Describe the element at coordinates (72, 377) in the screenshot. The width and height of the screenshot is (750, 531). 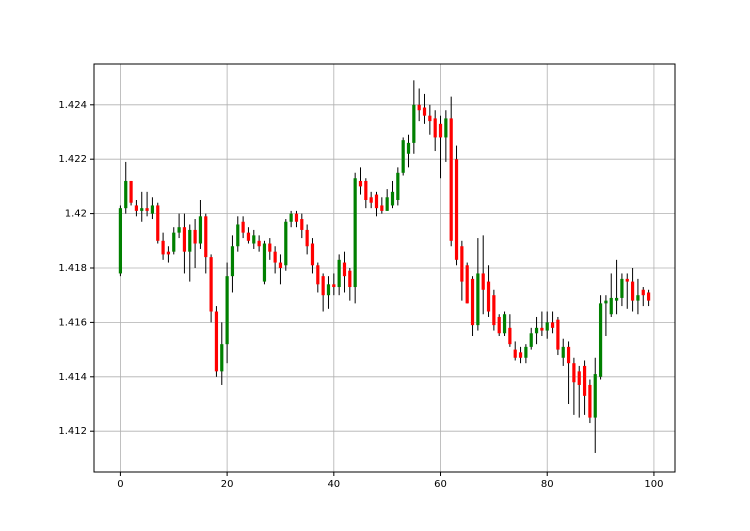
I see `y-tick-label: 1.414` at that location.